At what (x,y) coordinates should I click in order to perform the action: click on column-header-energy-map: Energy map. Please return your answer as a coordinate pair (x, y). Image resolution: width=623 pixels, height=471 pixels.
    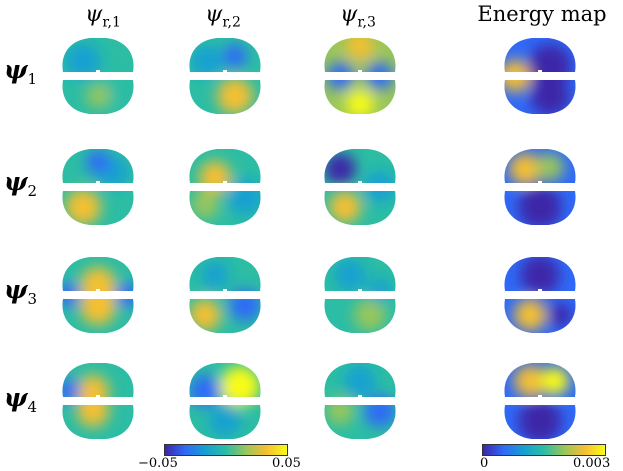
    Looking at the image, I should click on (542, 14).